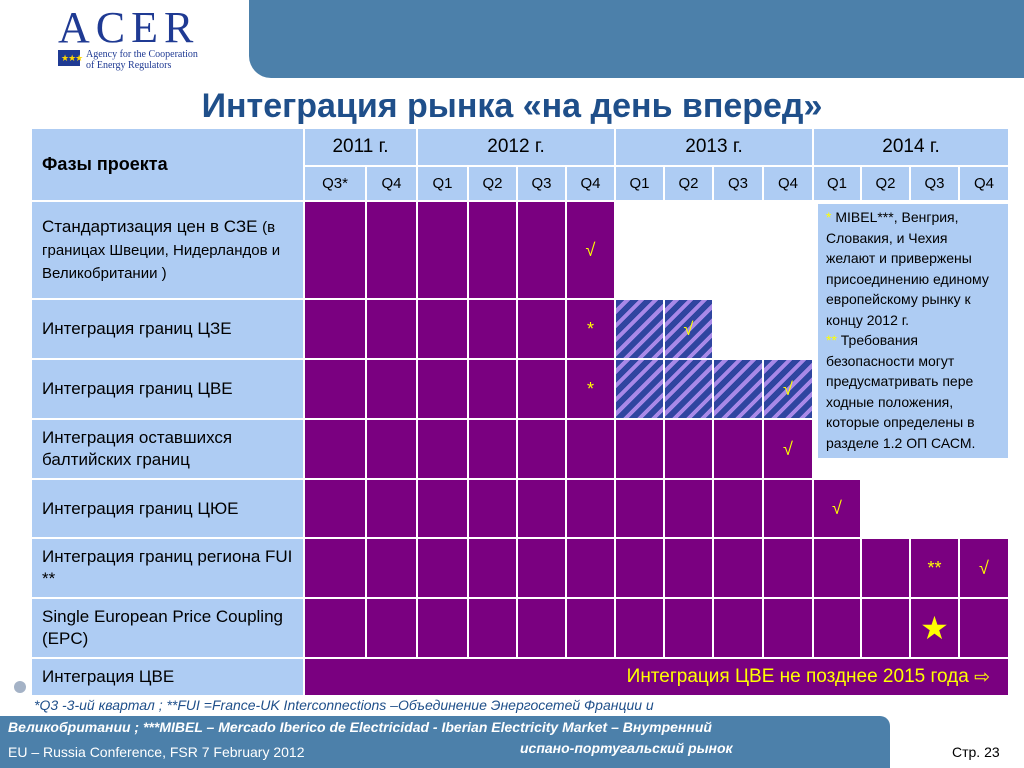  Describe the element at coordinates (129, 65) in the screenshot. I see `logo-subtitle-line2: of Energy Regulators` at that location.